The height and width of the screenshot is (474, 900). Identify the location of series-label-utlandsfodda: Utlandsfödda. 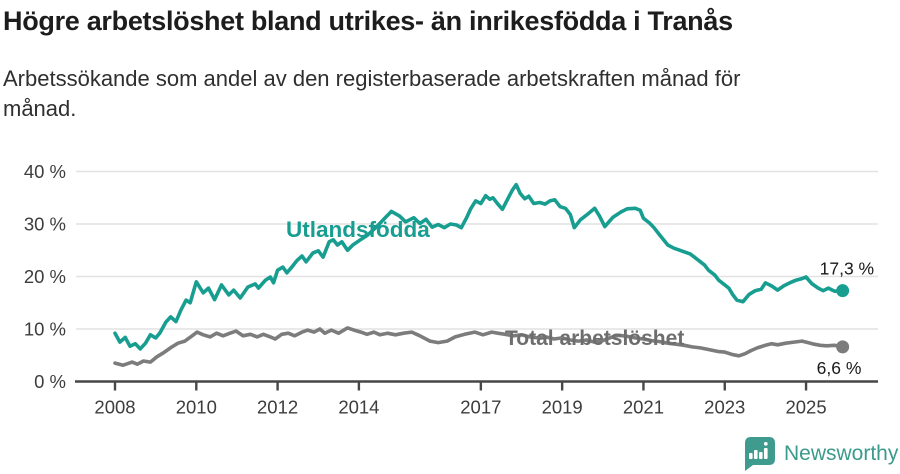
(358, 229).